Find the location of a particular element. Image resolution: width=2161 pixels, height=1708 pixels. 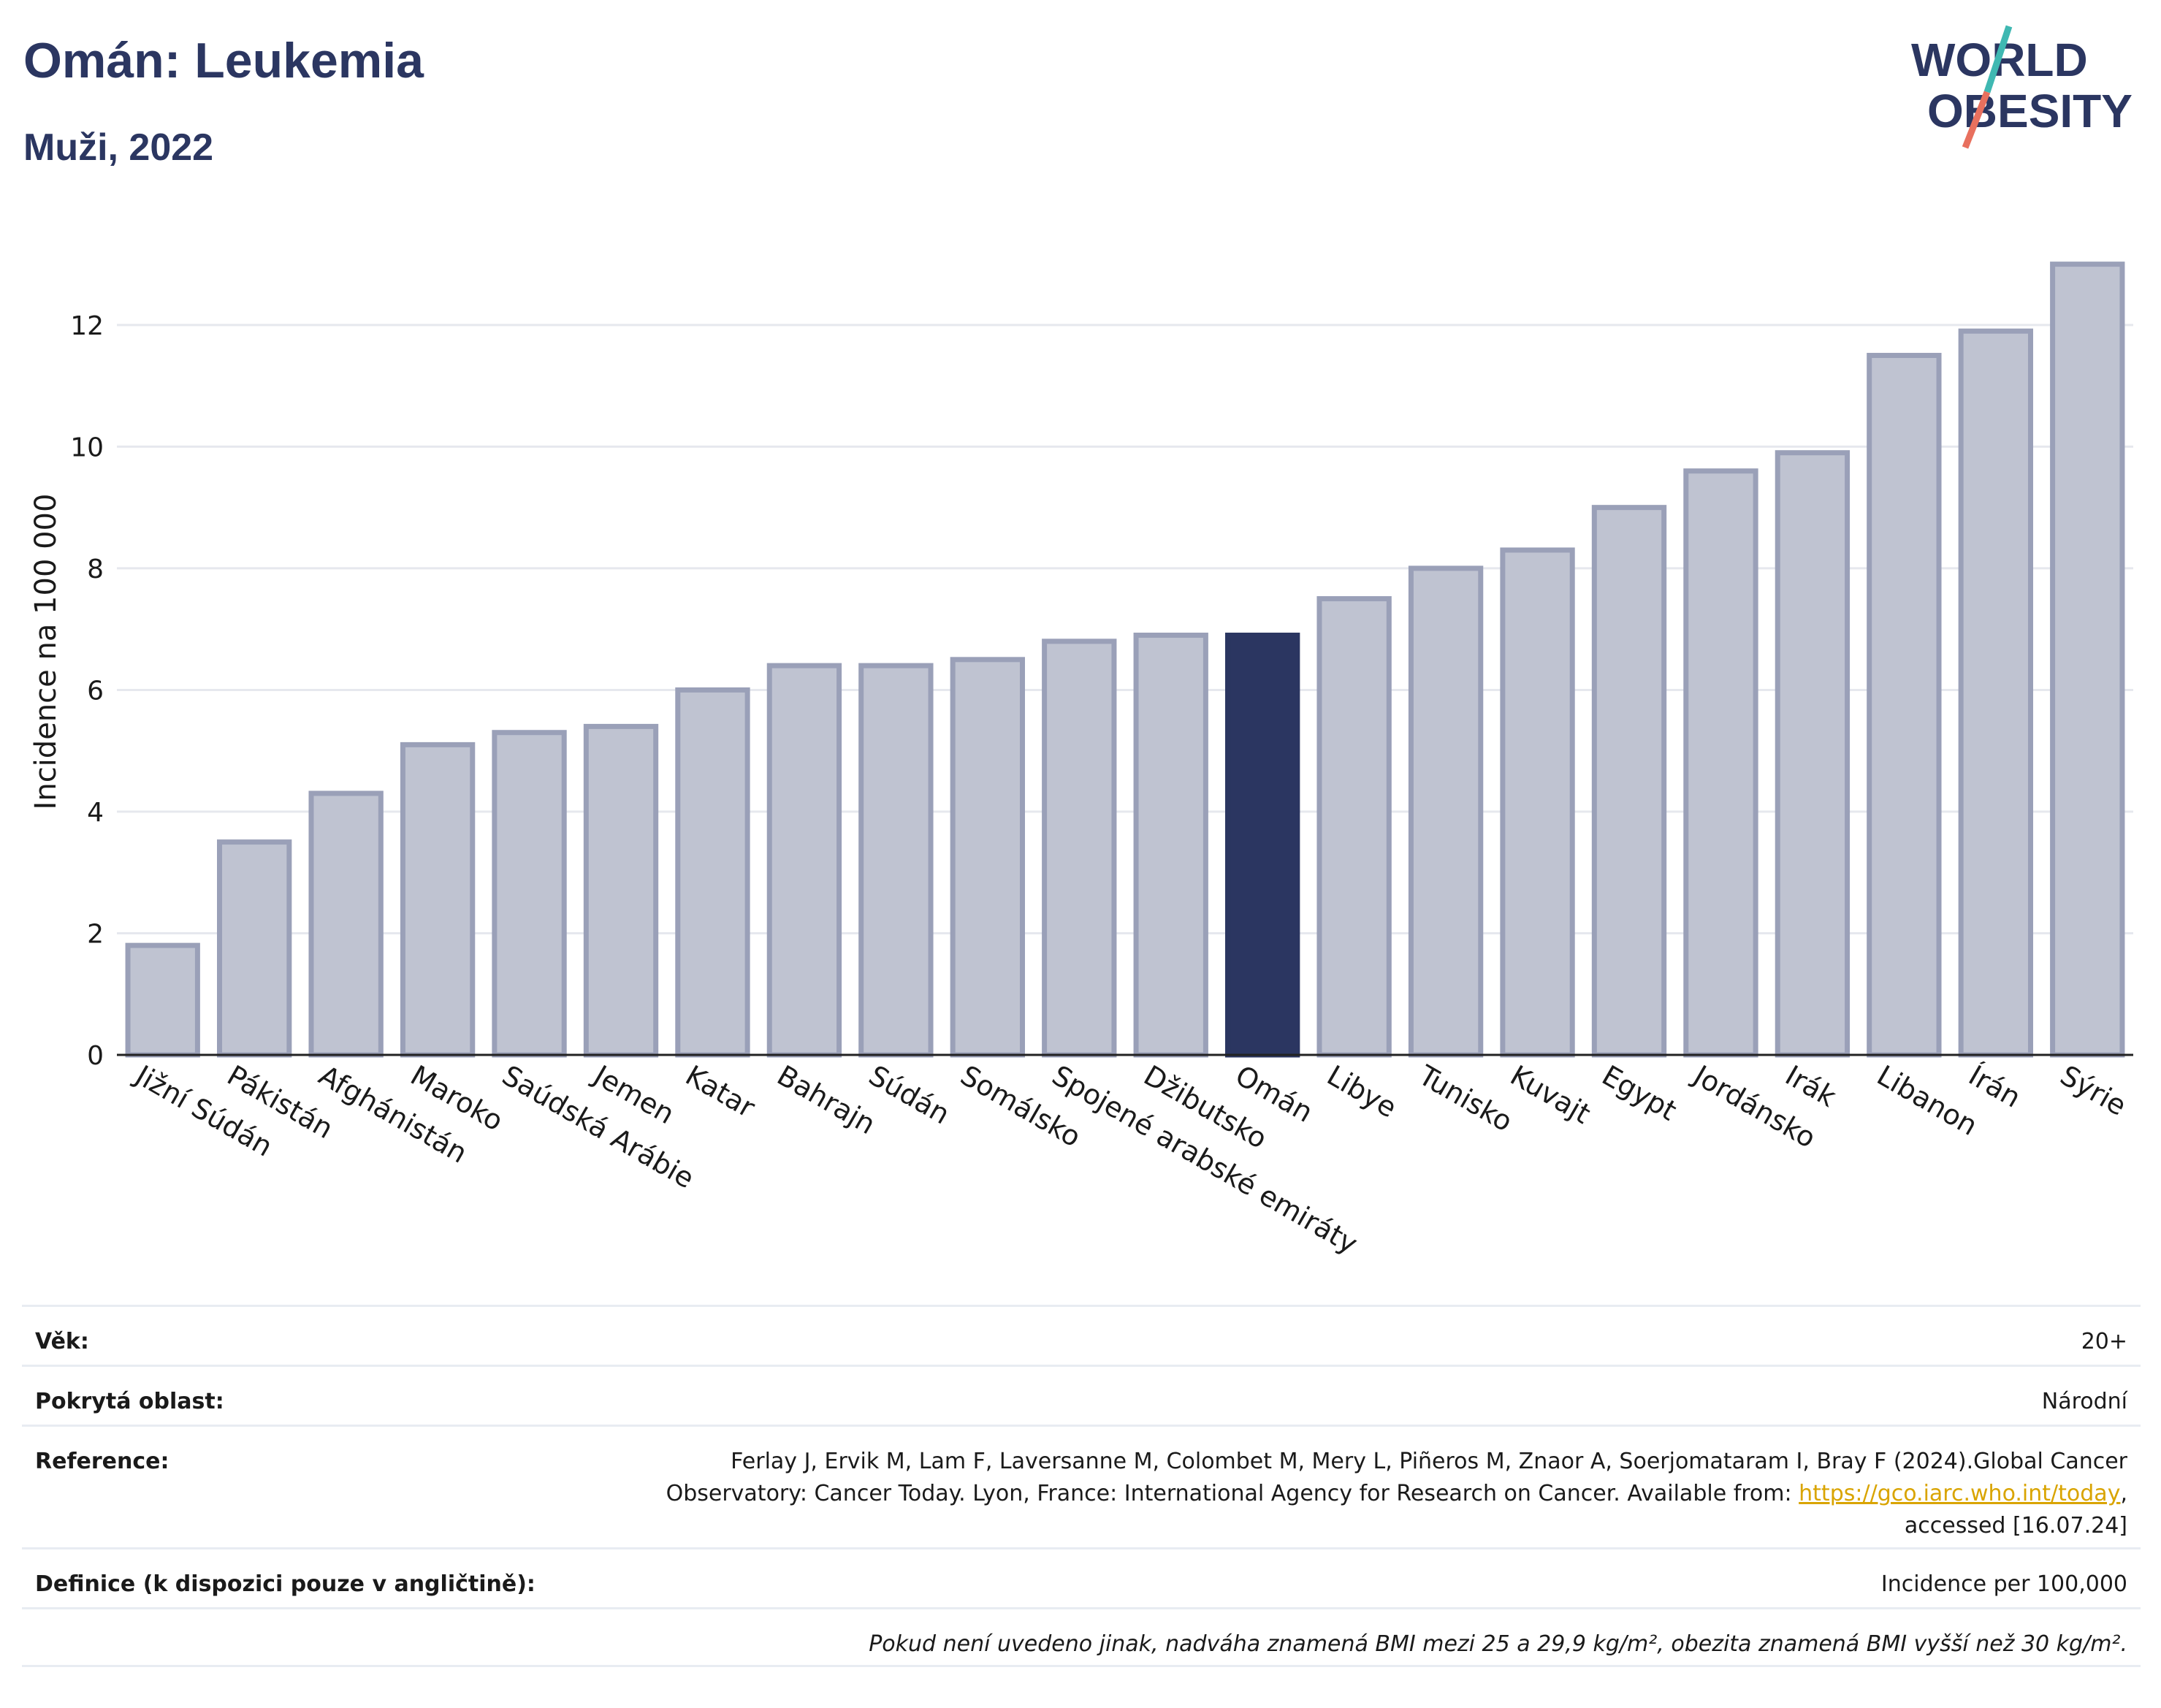

meta-row-area: Pokrytá oblast: Národní is located at coordinates (1081, 1395).